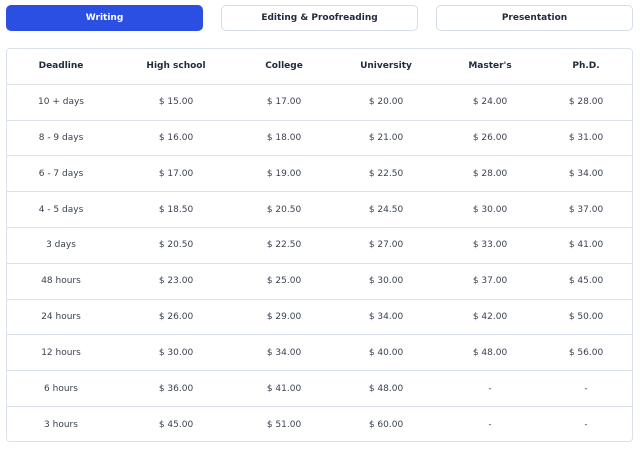 Image resolution: width=640 pixels, height=450 pixels. Describe the element at coordinates (319, 425) in the screenshot. I see `table-row: 3 hours $ 45.00 $ 51.00 $ 60.00 - -` at that location.